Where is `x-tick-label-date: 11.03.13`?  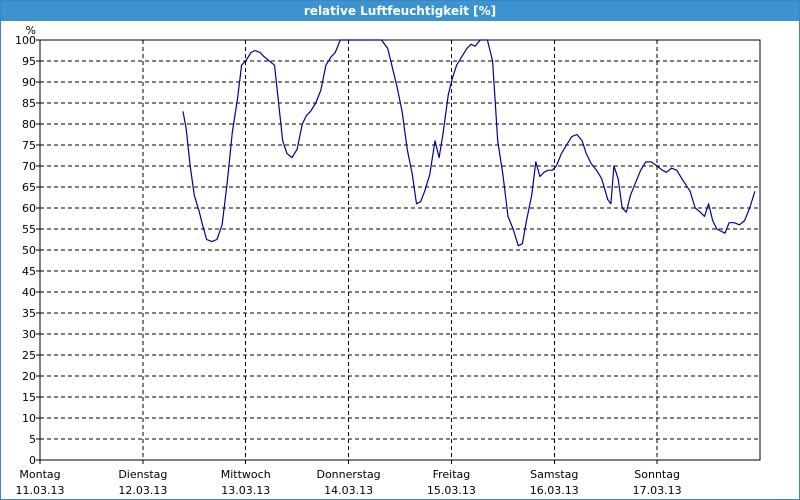
x-tick-label-date: 11.03.13 is located at coordinates (40, 490).